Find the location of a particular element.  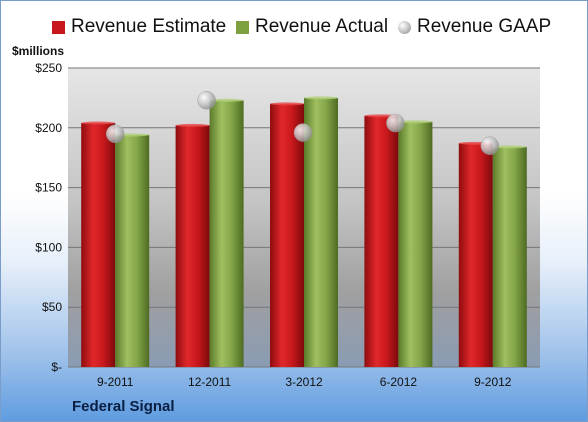

legend-swatch-revenue-estimate is located at coordinates (58, 27).